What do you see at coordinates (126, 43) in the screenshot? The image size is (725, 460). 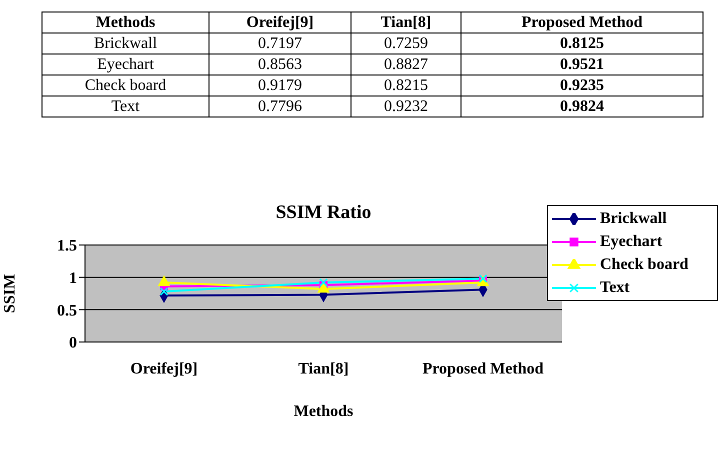 I see `y-tick-label: Brickwall` at bounding box center [126, 43].